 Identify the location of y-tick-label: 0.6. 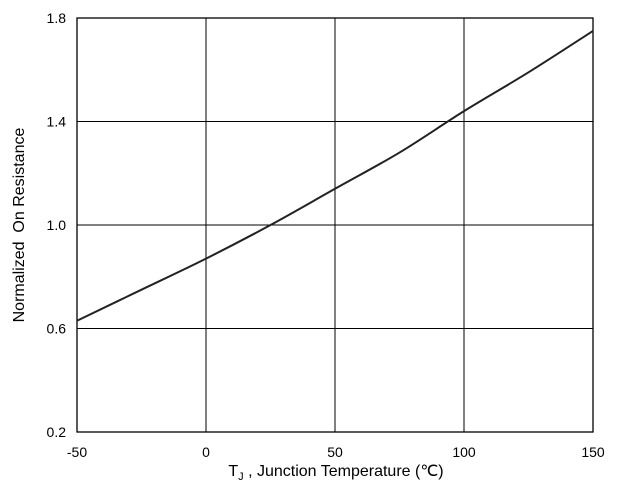
(57, 329).